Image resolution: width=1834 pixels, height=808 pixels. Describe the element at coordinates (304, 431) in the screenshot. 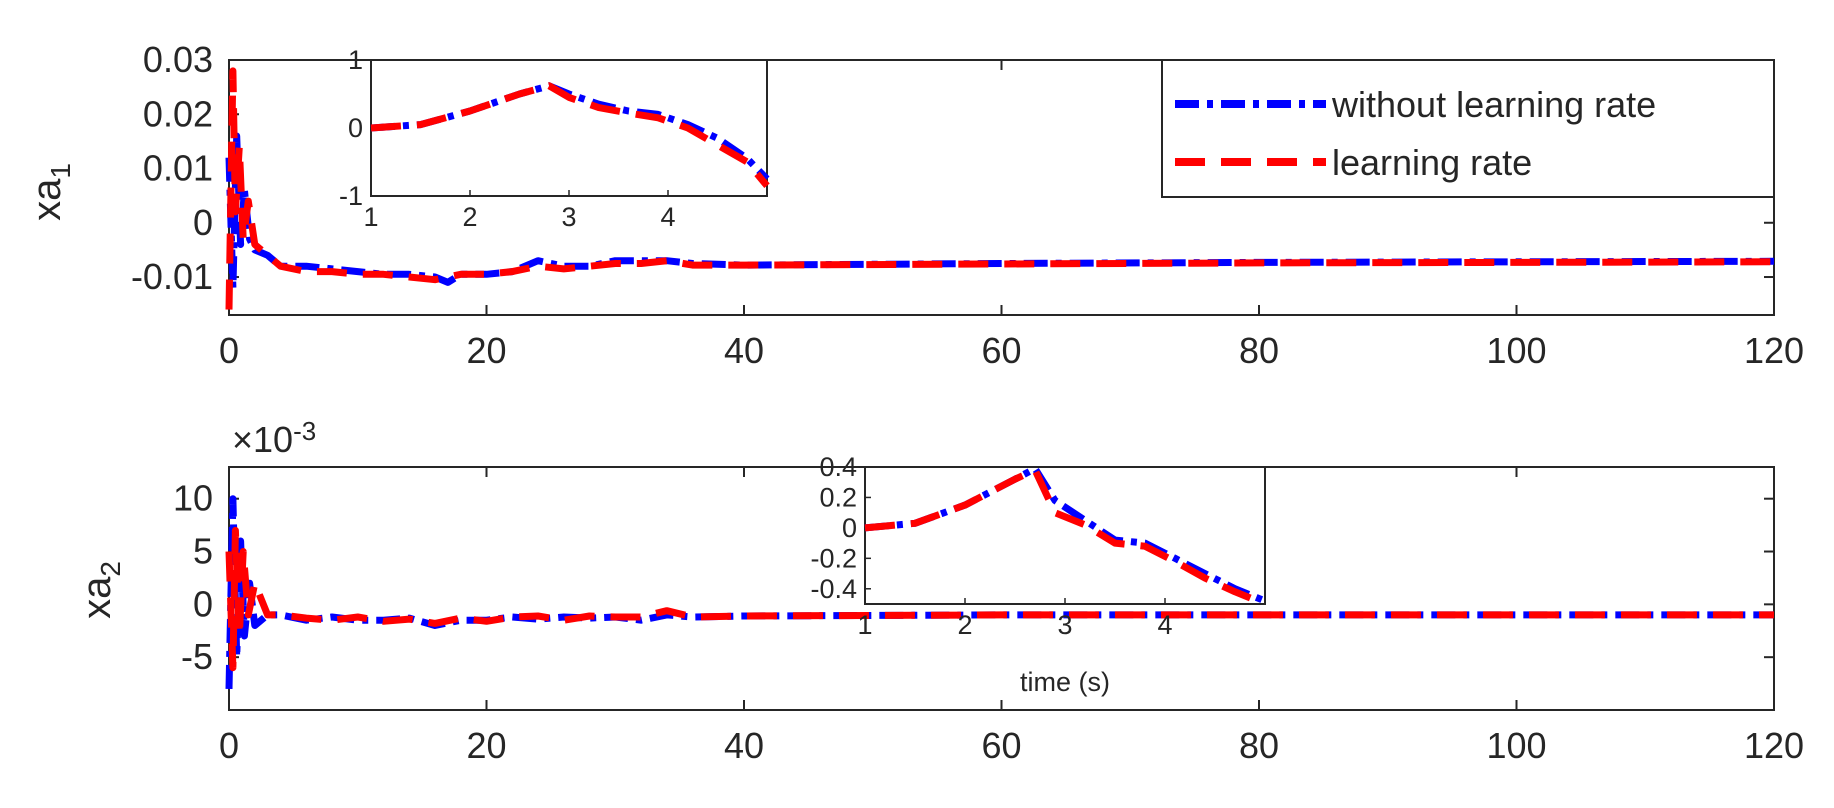

I see `exponent-power: -3` at that location.